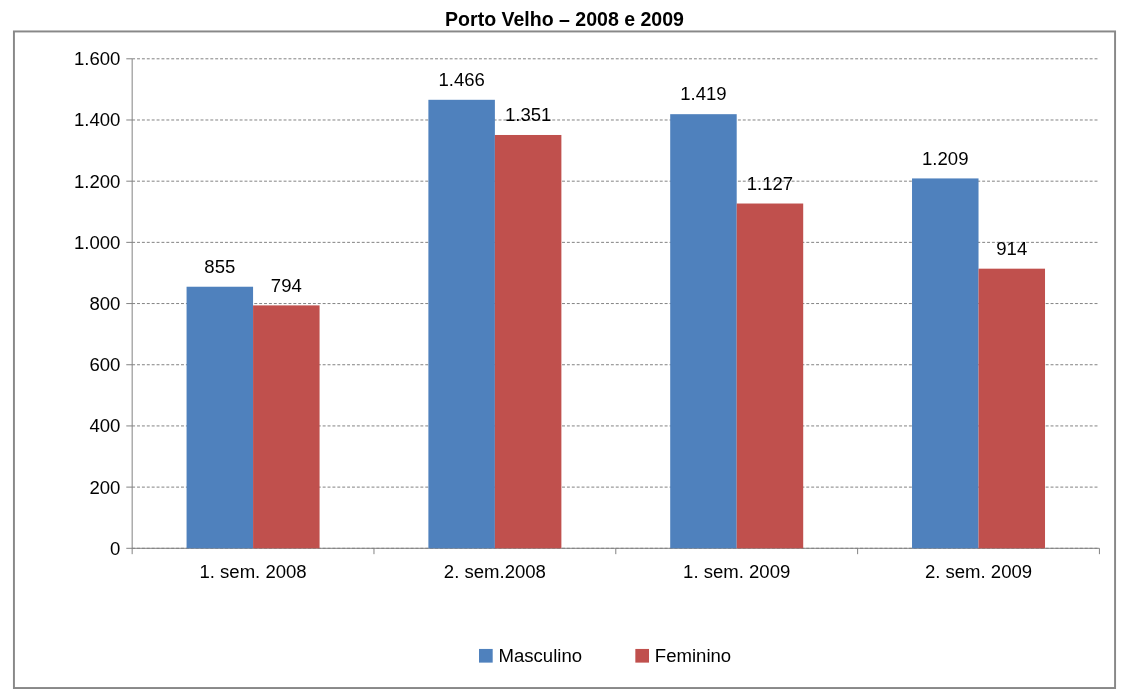  What do you see at coordinates (693, 656) in the screenshot?
I see `legend-label: Feminino` at bounding box center [693, 656].